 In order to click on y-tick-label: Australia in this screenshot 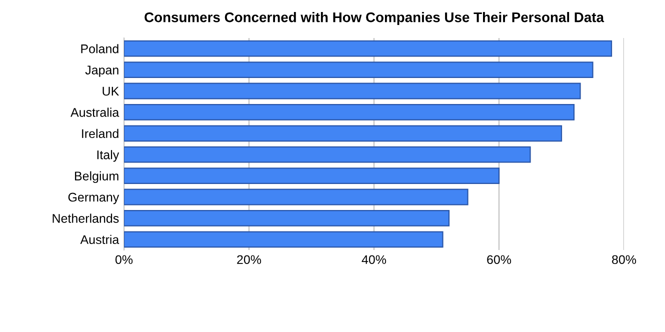, I will do `click(95, 112)`.